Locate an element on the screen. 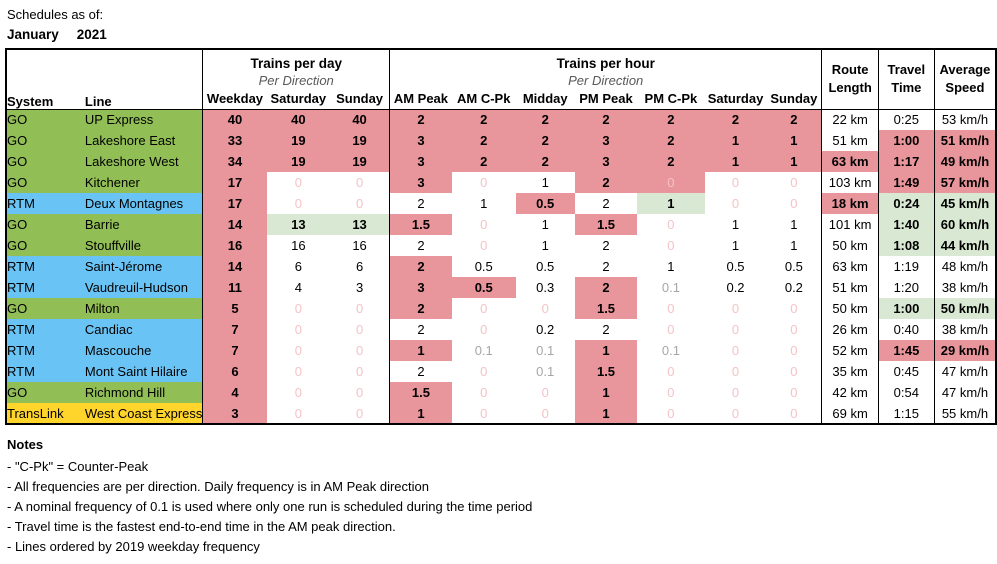 The height and width of the screenshot is (564, 997). month-label: January is located at coordinates (33, 34).